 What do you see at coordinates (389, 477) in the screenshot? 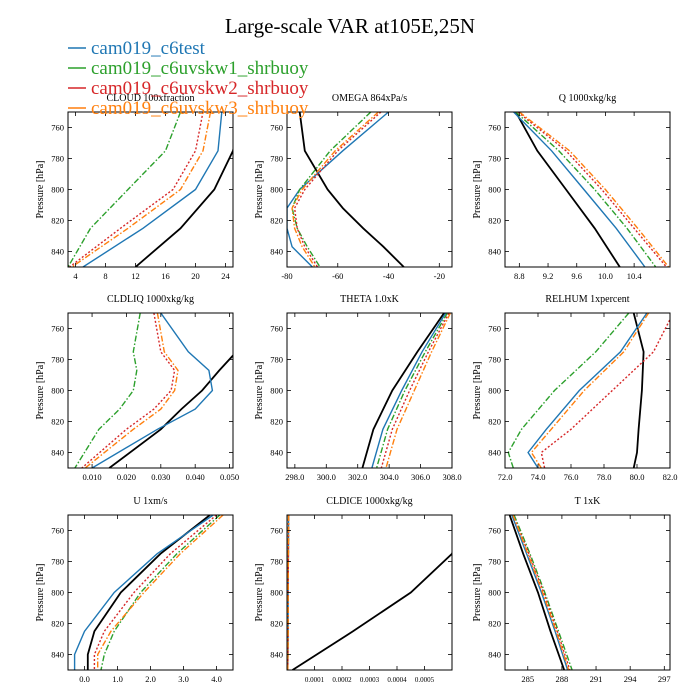
I see `x-tick-label: 304.0` at bounding box center [389, 477].